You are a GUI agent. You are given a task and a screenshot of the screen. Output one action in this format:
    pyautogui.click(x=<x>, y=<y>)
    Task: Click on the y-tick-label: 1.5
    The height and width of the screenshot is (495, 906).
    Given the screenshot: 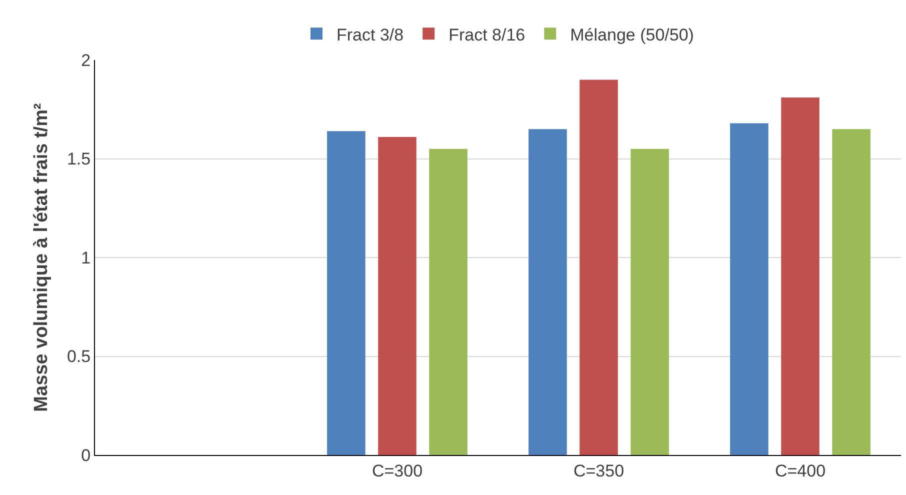 What is the action you would take?
    pyautogui.click(x=78, y=159)
    